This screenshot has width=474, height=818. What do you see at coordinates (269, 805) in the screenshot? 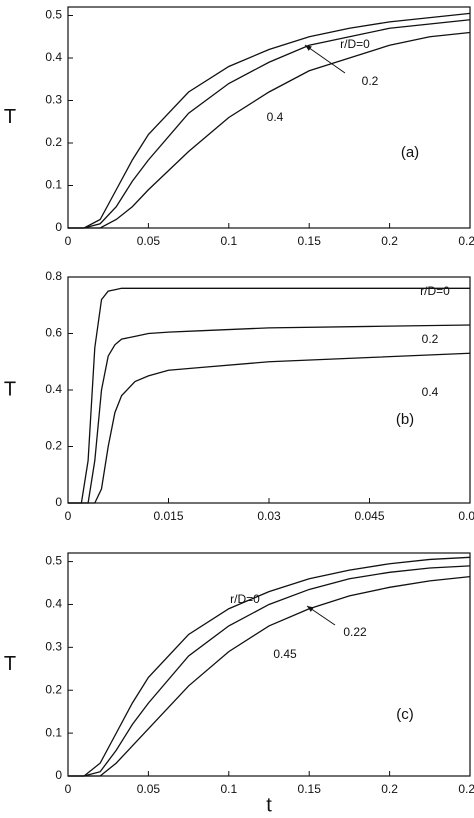
I see `x-axis-title: t` at bounding box center [269, 805].